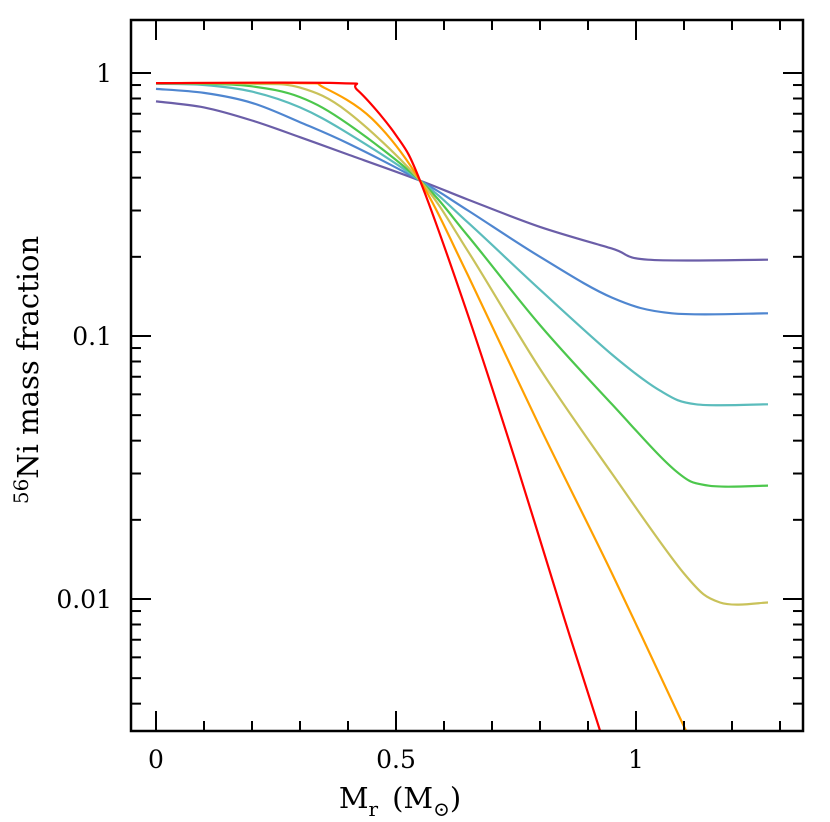  What do you see at coordinates (84, 599) in the screenshot?
I see `y-tick-label: 0.01` at bounding box center [84, 599].